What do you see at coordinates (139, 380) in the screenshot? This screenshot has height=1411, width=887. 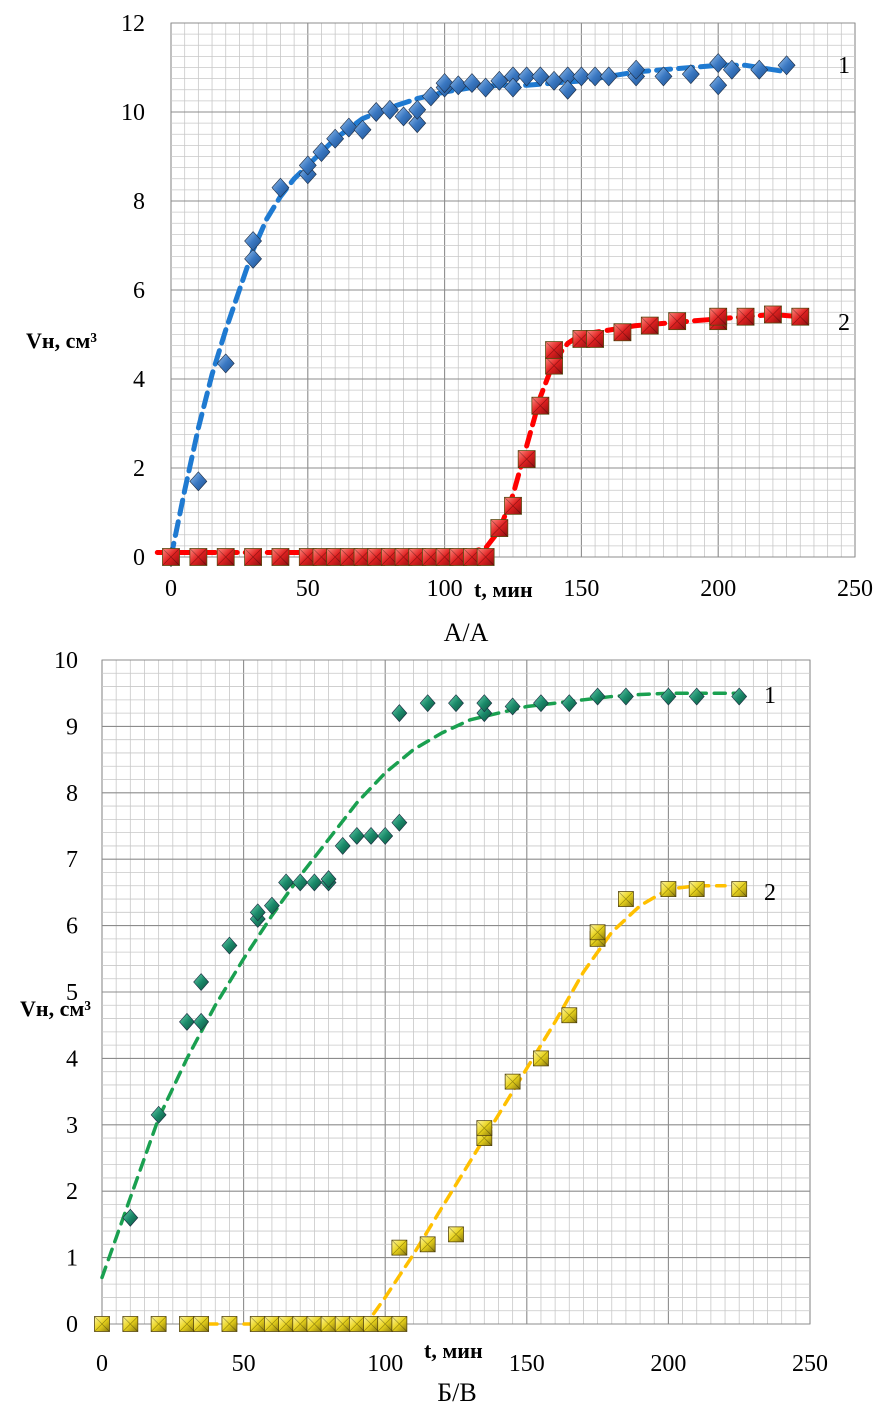 I see `y-tick-label: 4` at bounding box center [139, 380].